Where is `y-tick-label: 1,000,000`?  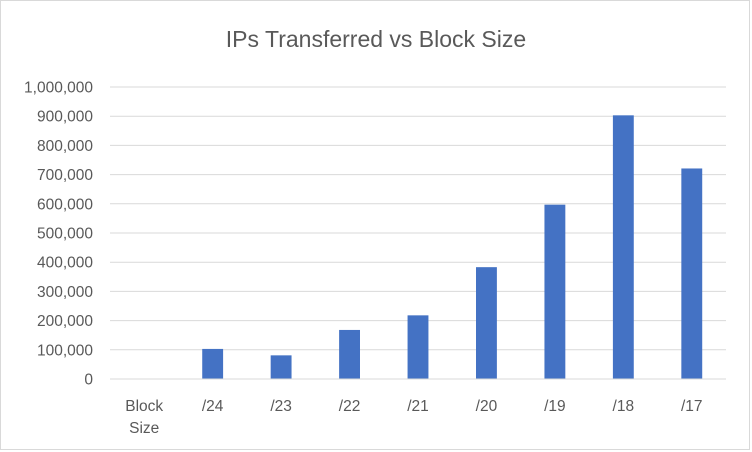
y-tick-label: 1,000,000 is located at coordinates (58, 88).